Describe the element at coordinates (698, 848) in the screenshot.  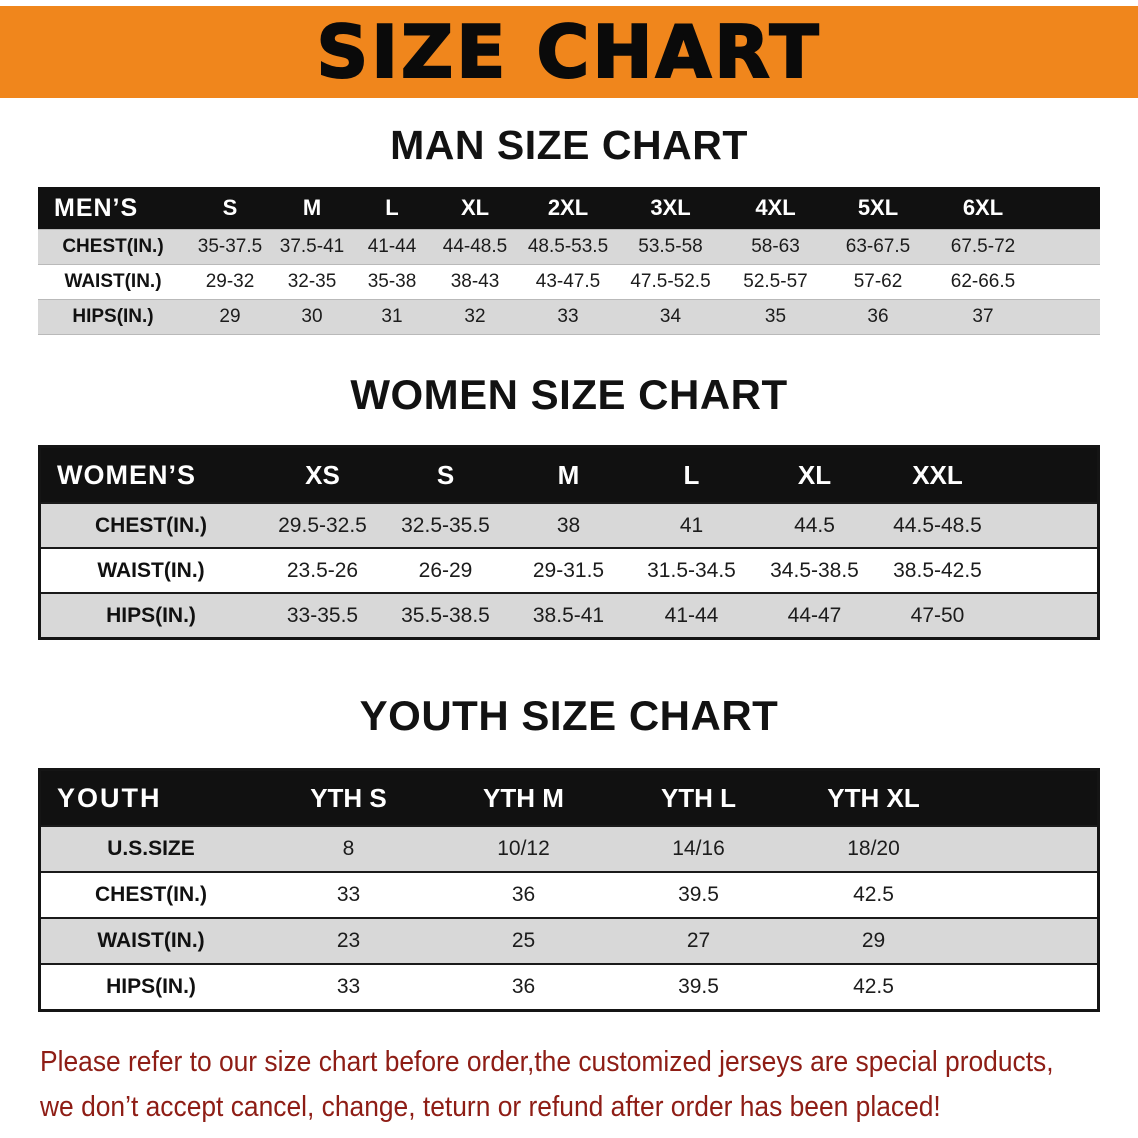
I see `measurement-value-cell: 14/16` at that location.